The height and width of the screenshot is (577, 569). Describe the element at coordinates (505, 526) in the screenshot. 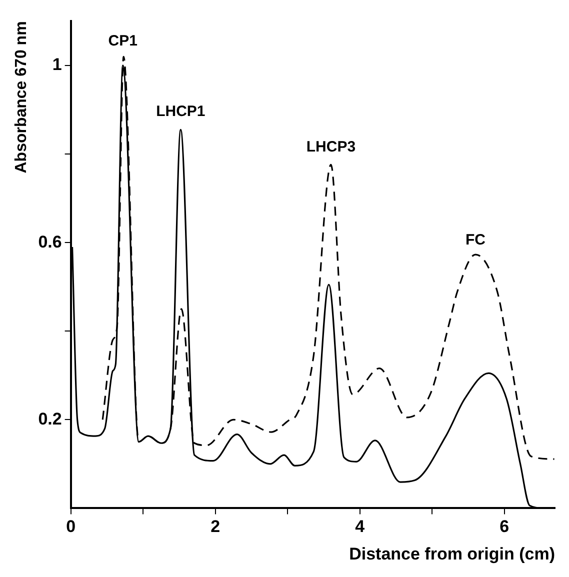

I see `x-tick-label: 6` at that location.